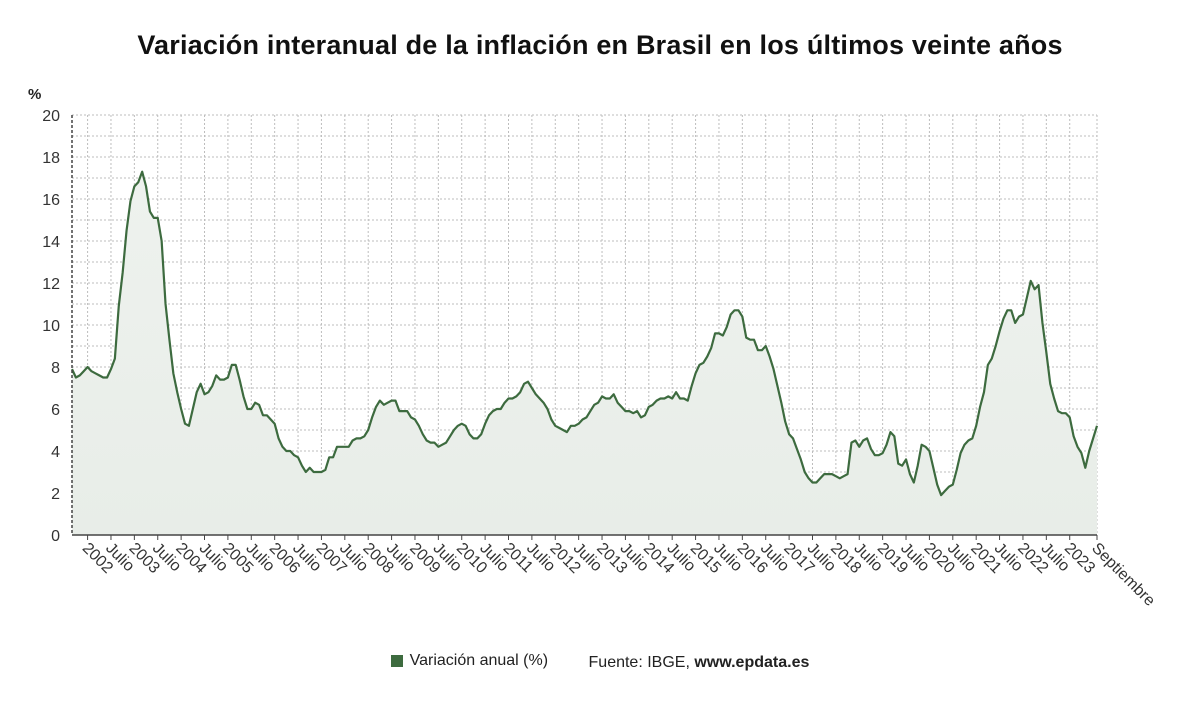 This screenshot has height=705, width=1200. Describe the element at coordinates (1123, 575) in the screenshot. I see `x-tick-label: Septiembre` at that location.